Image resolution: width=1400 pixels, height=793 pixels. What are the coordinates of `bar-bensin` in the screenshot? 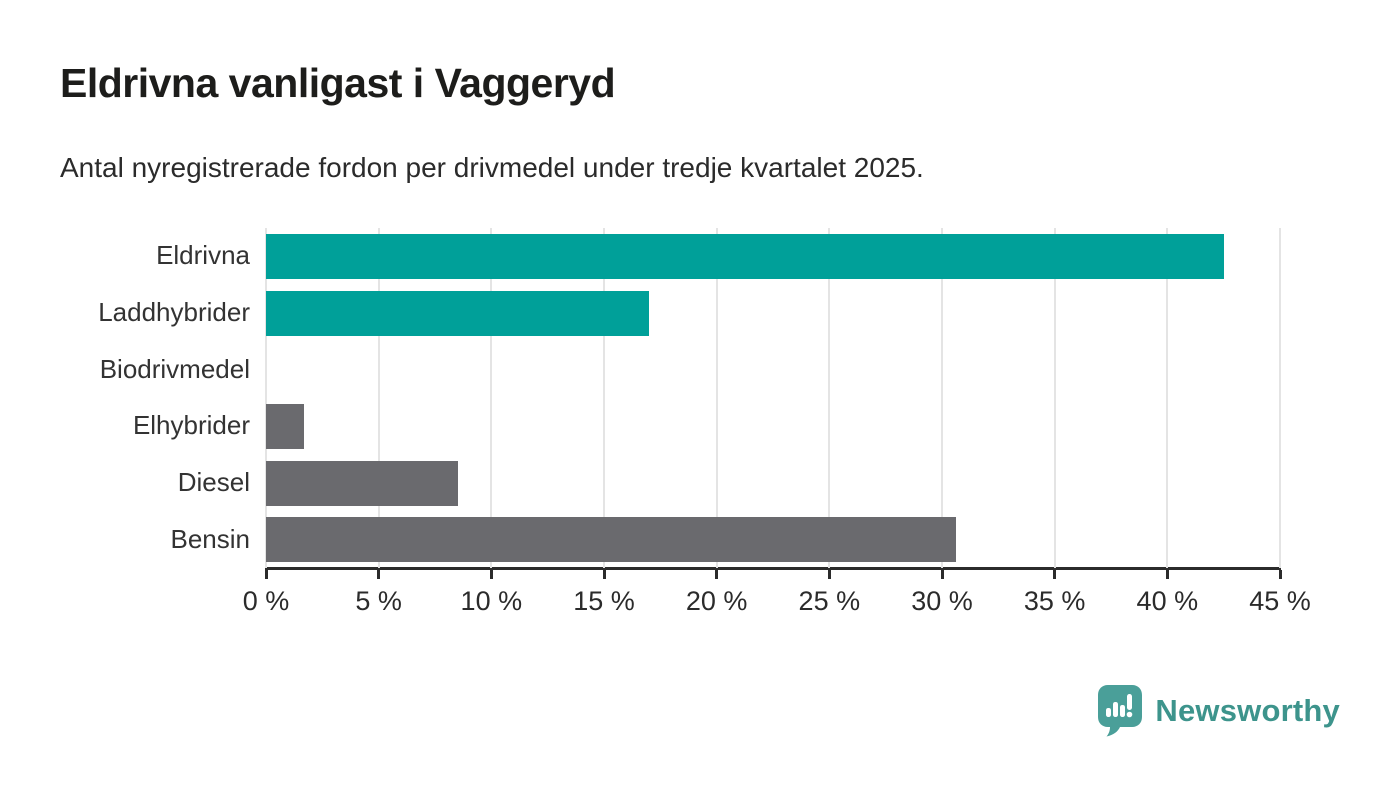 It's located at (611, 540).